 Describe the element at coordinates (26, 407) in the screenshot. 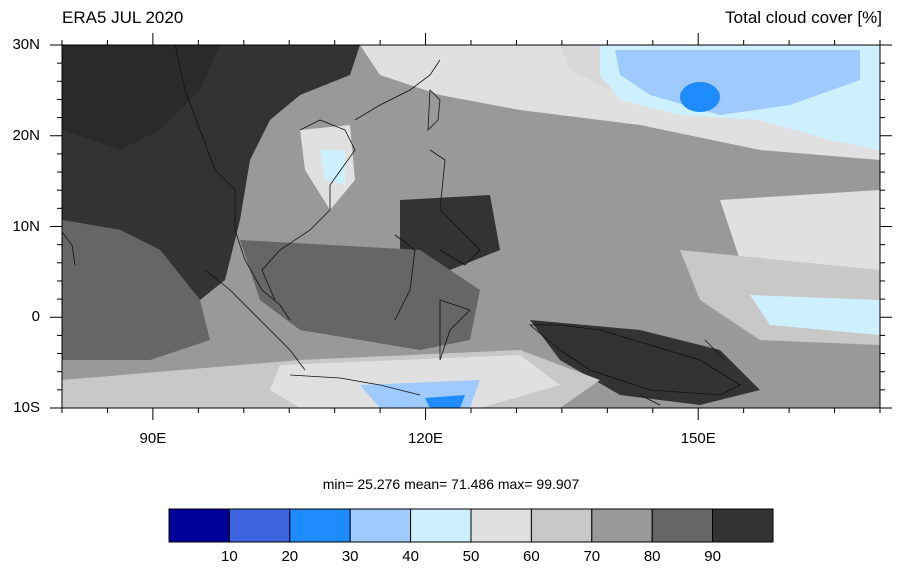

I see `lat-label: 10S` at that location.